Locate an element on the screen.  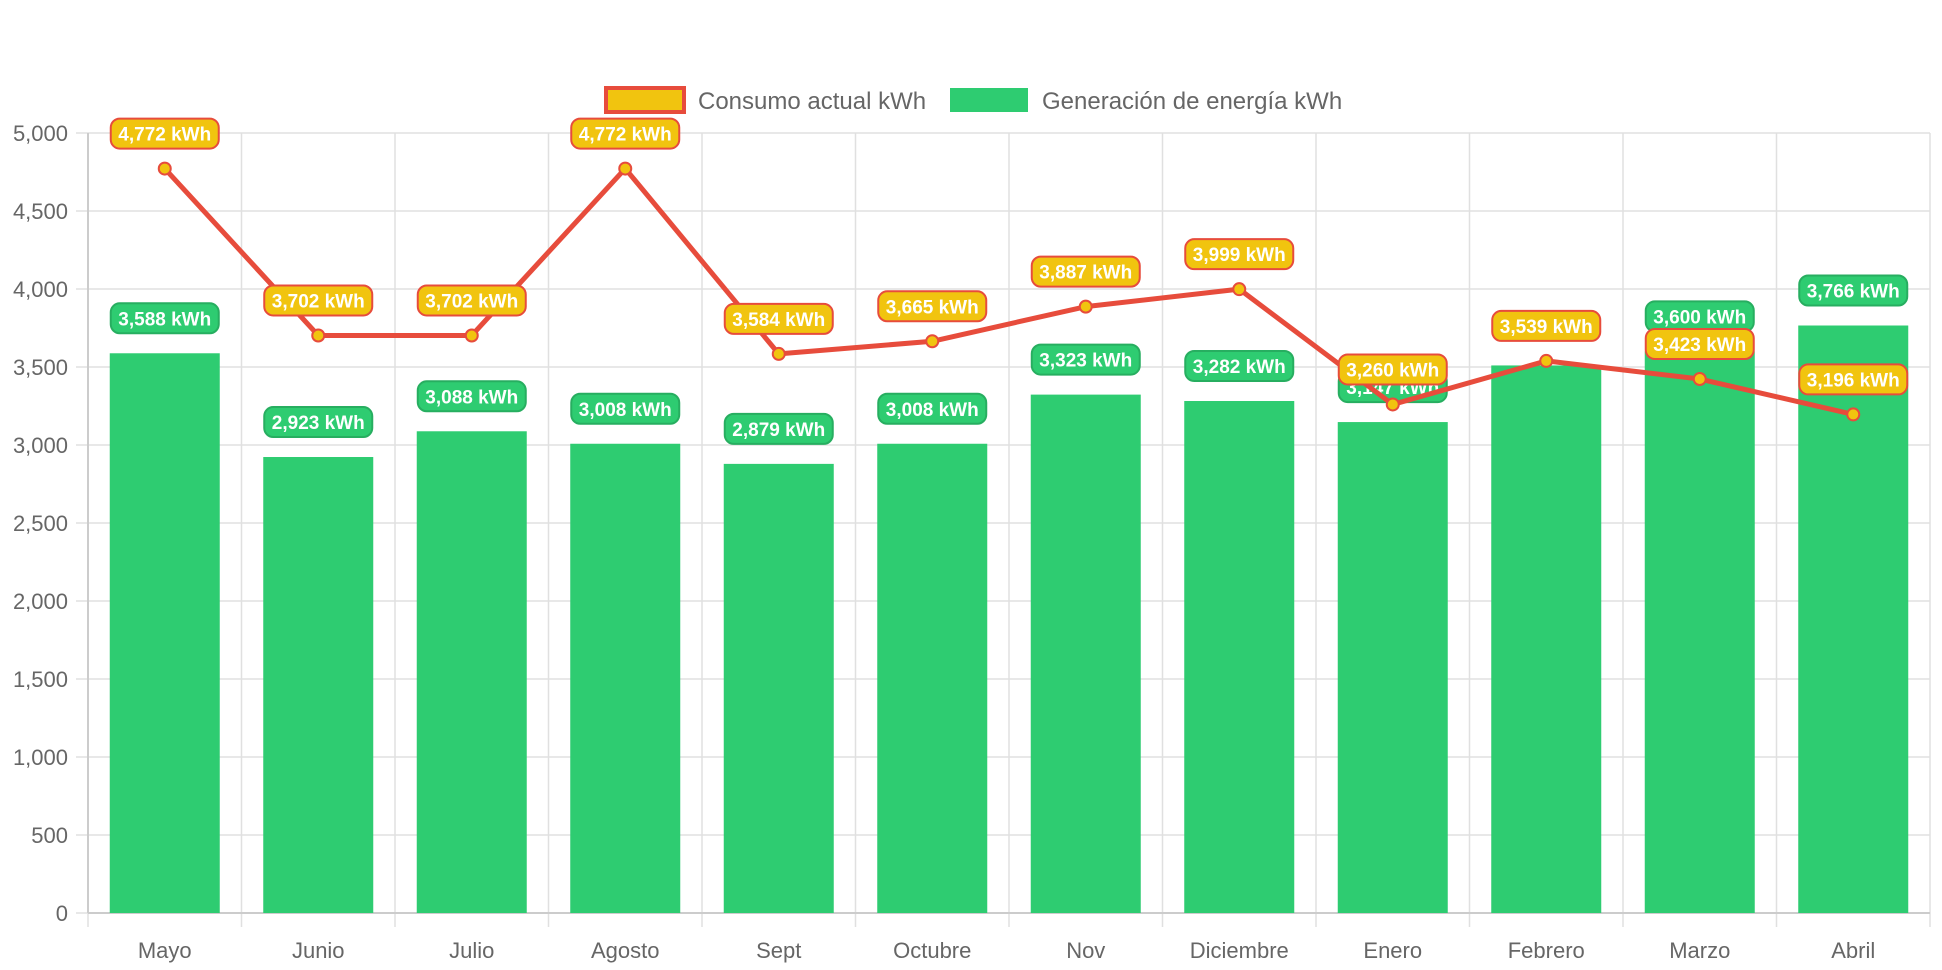
line-data-label-text: 3,584 kWh is located at coordinates (778, 320).